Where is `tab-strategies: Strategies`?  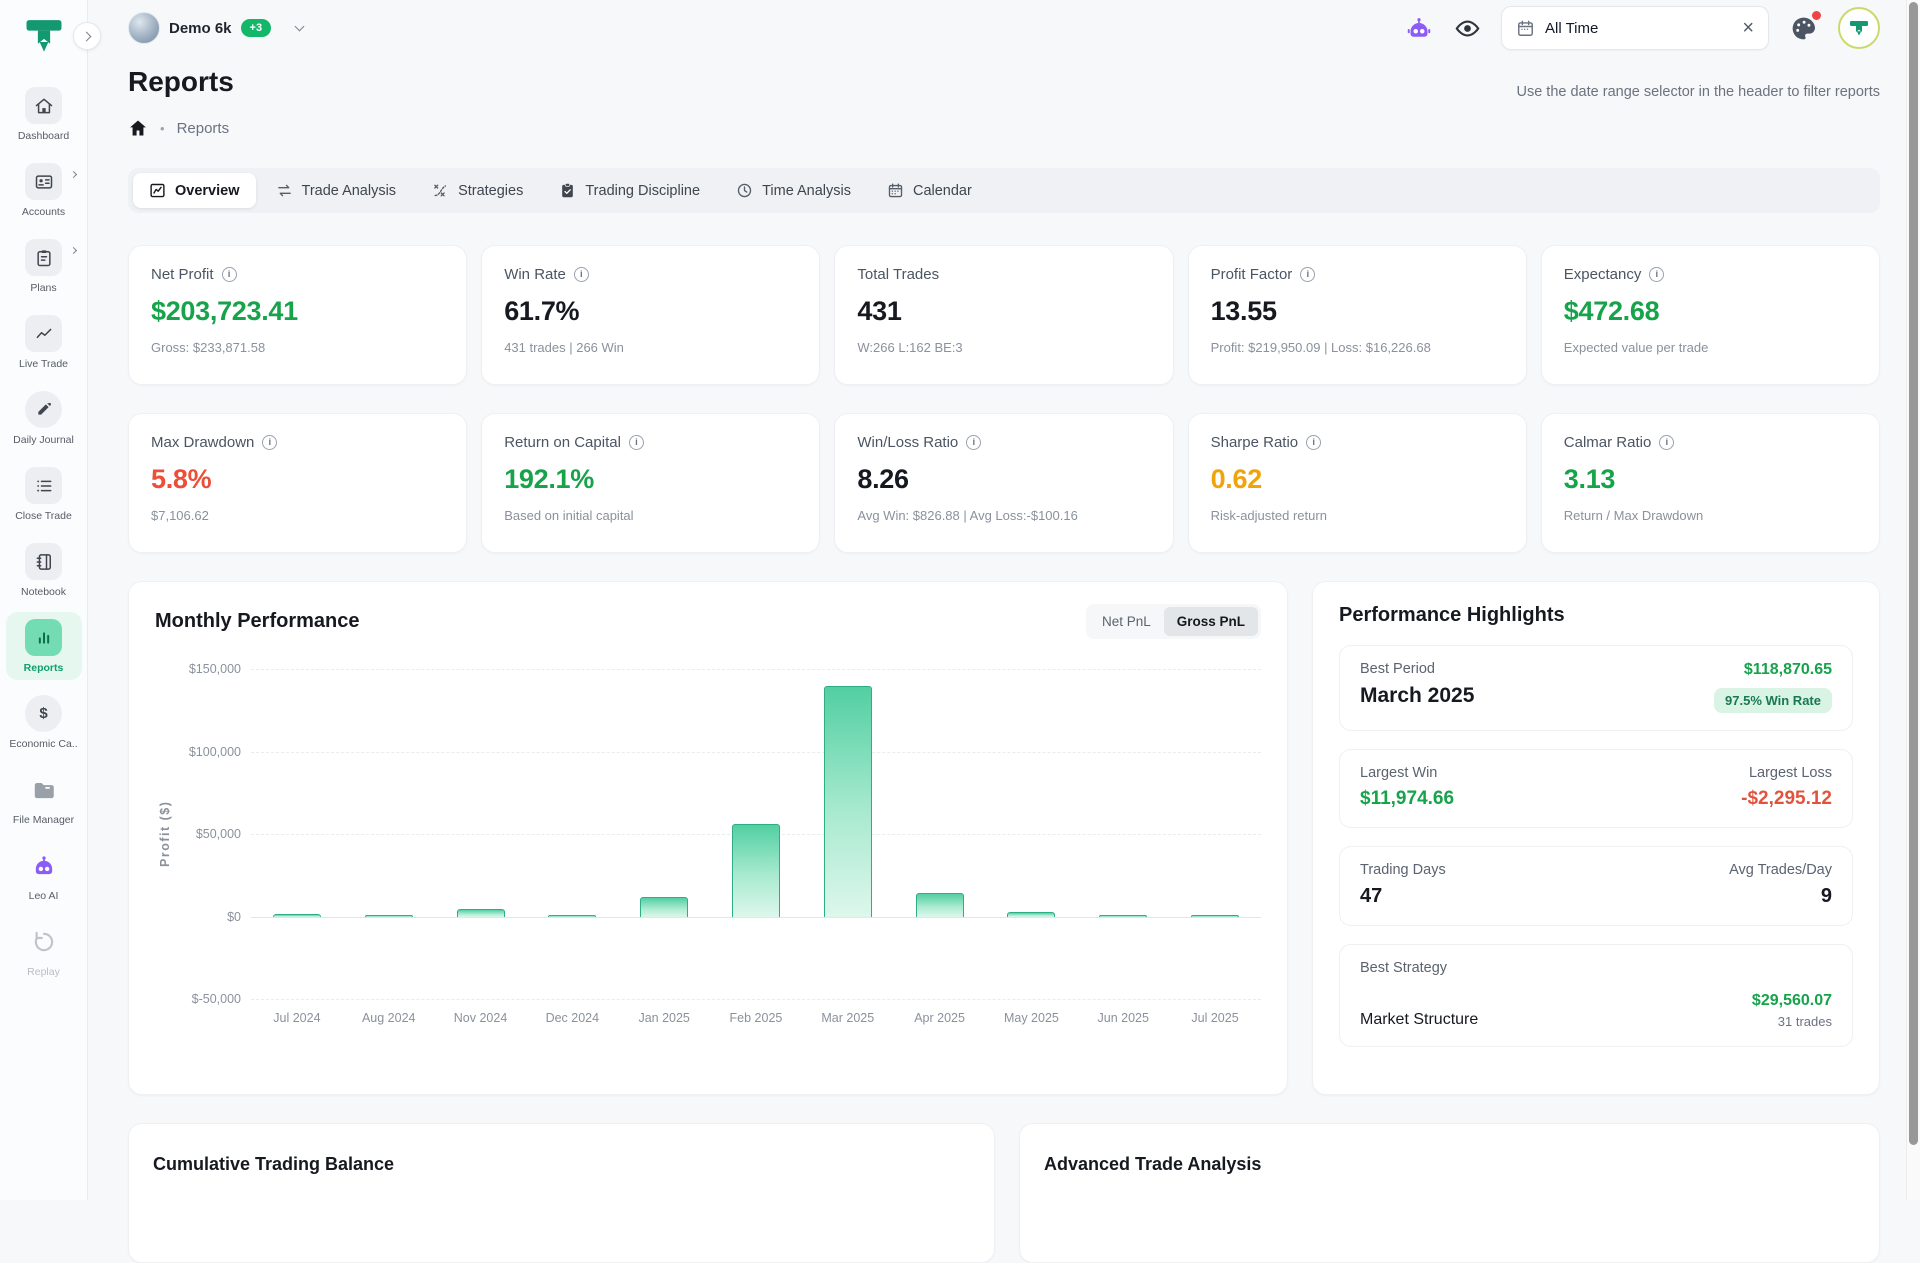 tab-strategies: Strategies is located at coordinates (477, 190).